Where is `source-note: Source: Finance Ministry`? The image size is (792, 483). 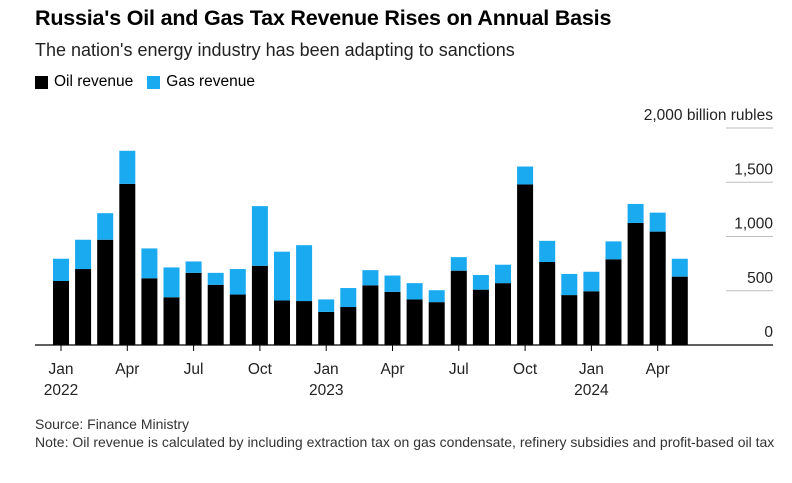 source-note: Source: Finance Ministry is located at coordinates (112, 424).